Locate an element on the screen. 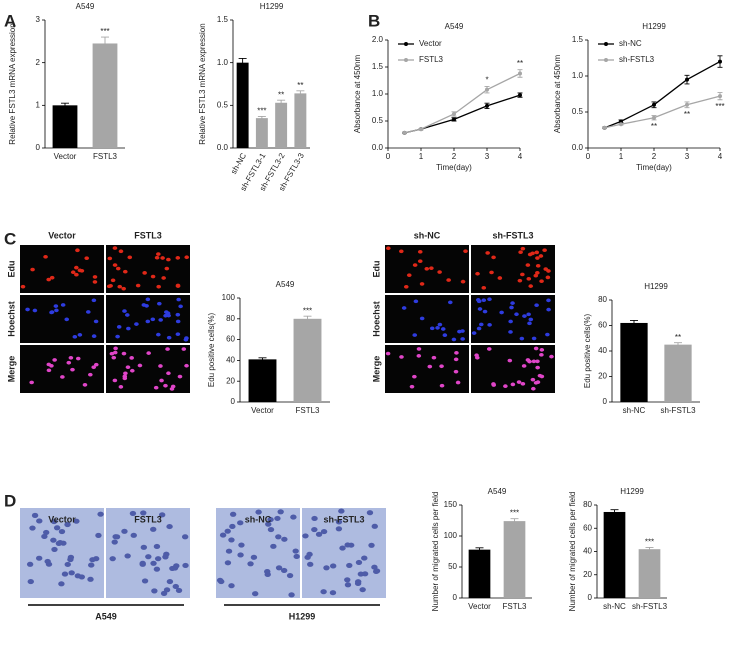 The width and height of the screenshot is (753, 654). y-tick-label: 0.5 is located at coordinates (223, 104).